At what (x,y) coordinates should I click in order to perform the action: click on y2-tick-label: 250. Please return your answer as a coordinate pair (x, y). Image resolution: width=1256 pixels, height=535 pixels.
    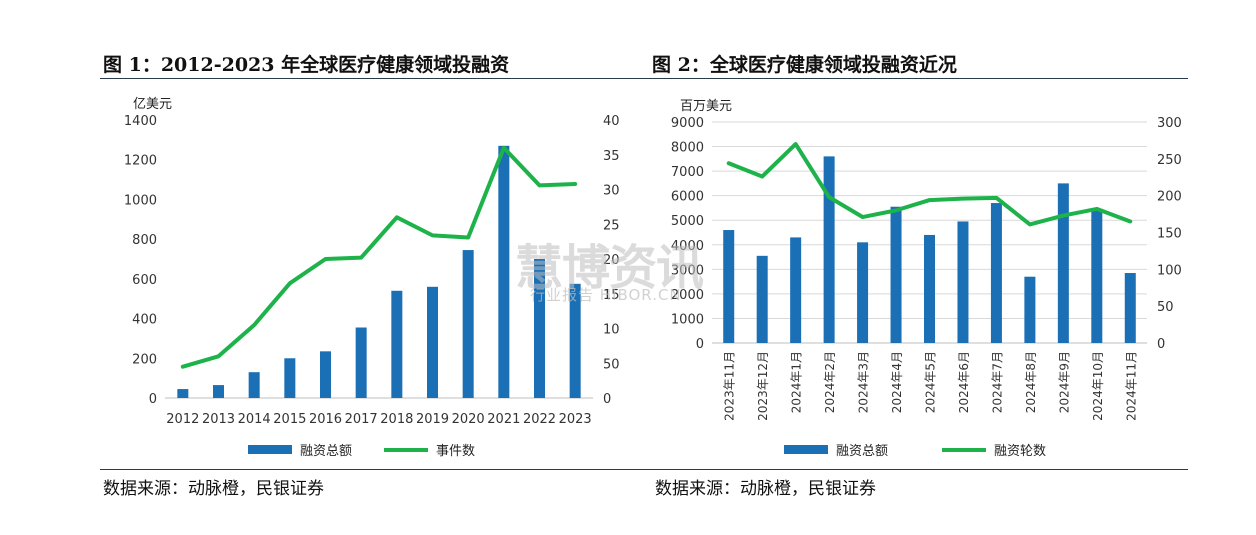
    Looking at the image, I should click on (1169, 160).